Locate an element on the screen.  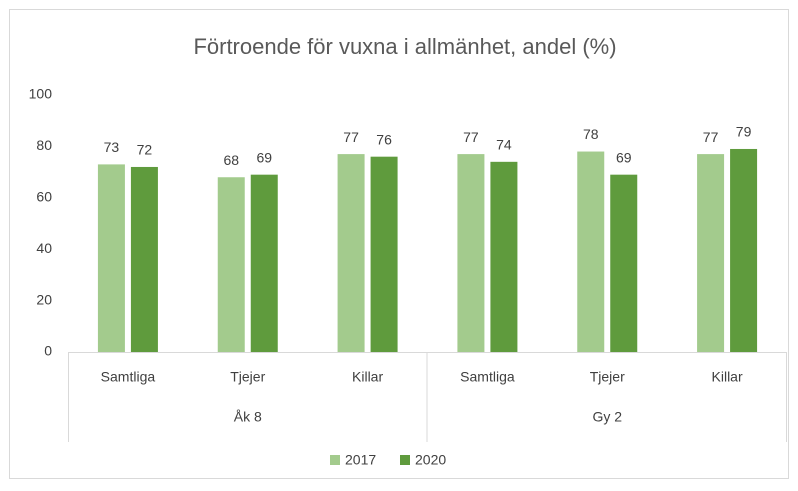
data-label: 72 is located at coordinates (145, 150).